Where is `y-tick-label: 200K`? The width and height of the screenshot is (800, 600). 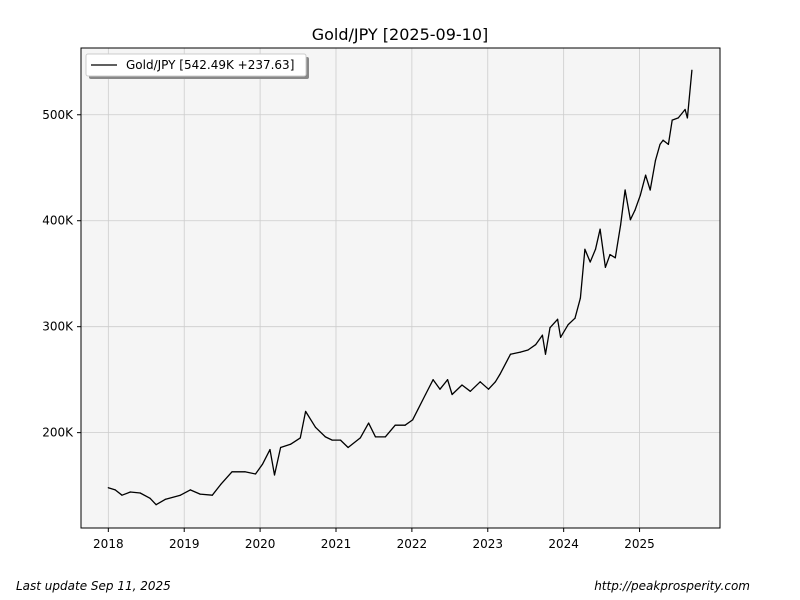
y-tick-label: 200K is located at coordinates (58, 433).